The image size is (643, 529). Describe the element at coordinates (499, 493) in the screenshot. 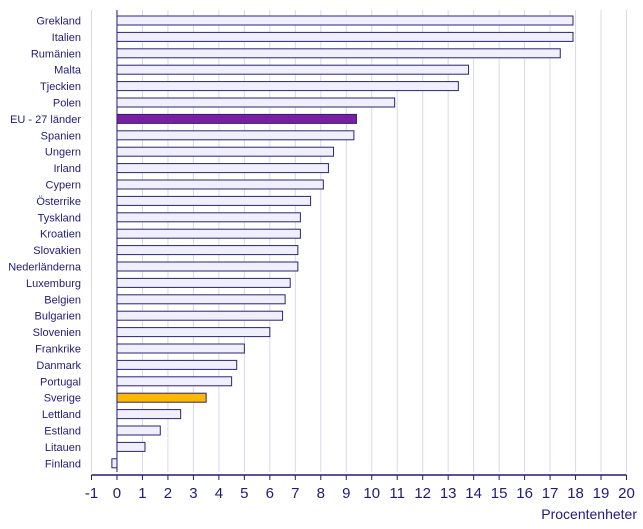

I see `x-tick-label: 15` at that location.